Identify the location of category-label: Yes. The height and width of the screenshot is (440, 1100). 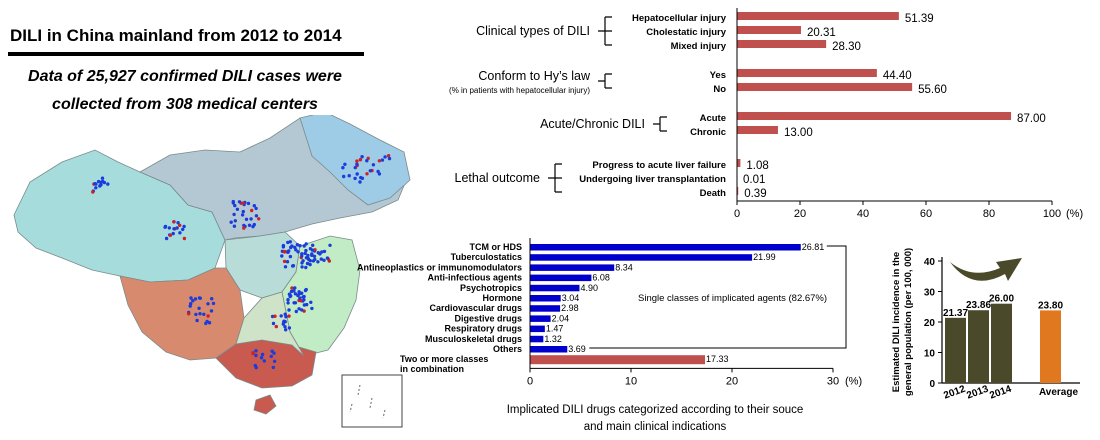
(718, 75).